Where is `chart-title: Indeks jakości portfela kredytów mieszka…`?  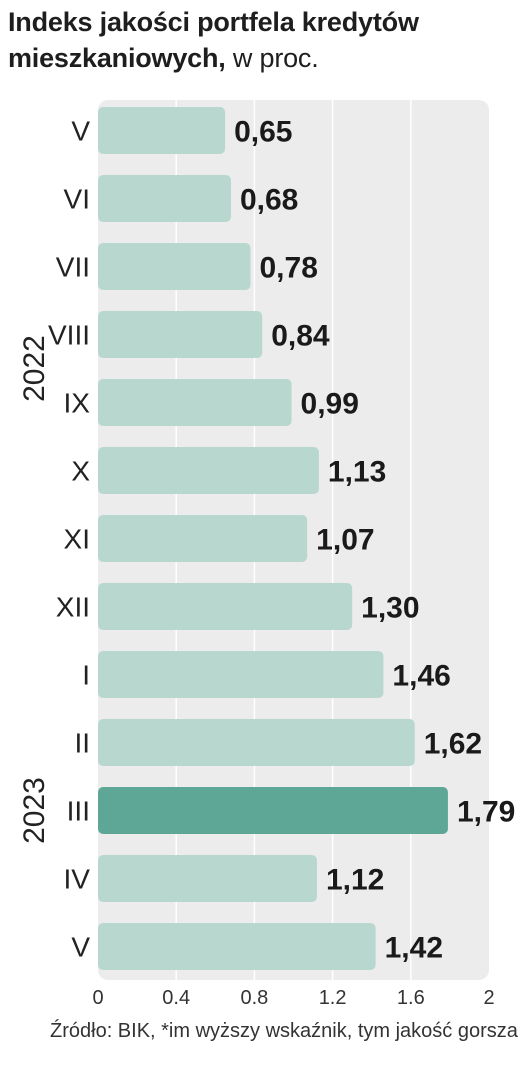 chart-title: Indeks jakości portfela kredytów mieszka… is located at coordinates (265, 40).